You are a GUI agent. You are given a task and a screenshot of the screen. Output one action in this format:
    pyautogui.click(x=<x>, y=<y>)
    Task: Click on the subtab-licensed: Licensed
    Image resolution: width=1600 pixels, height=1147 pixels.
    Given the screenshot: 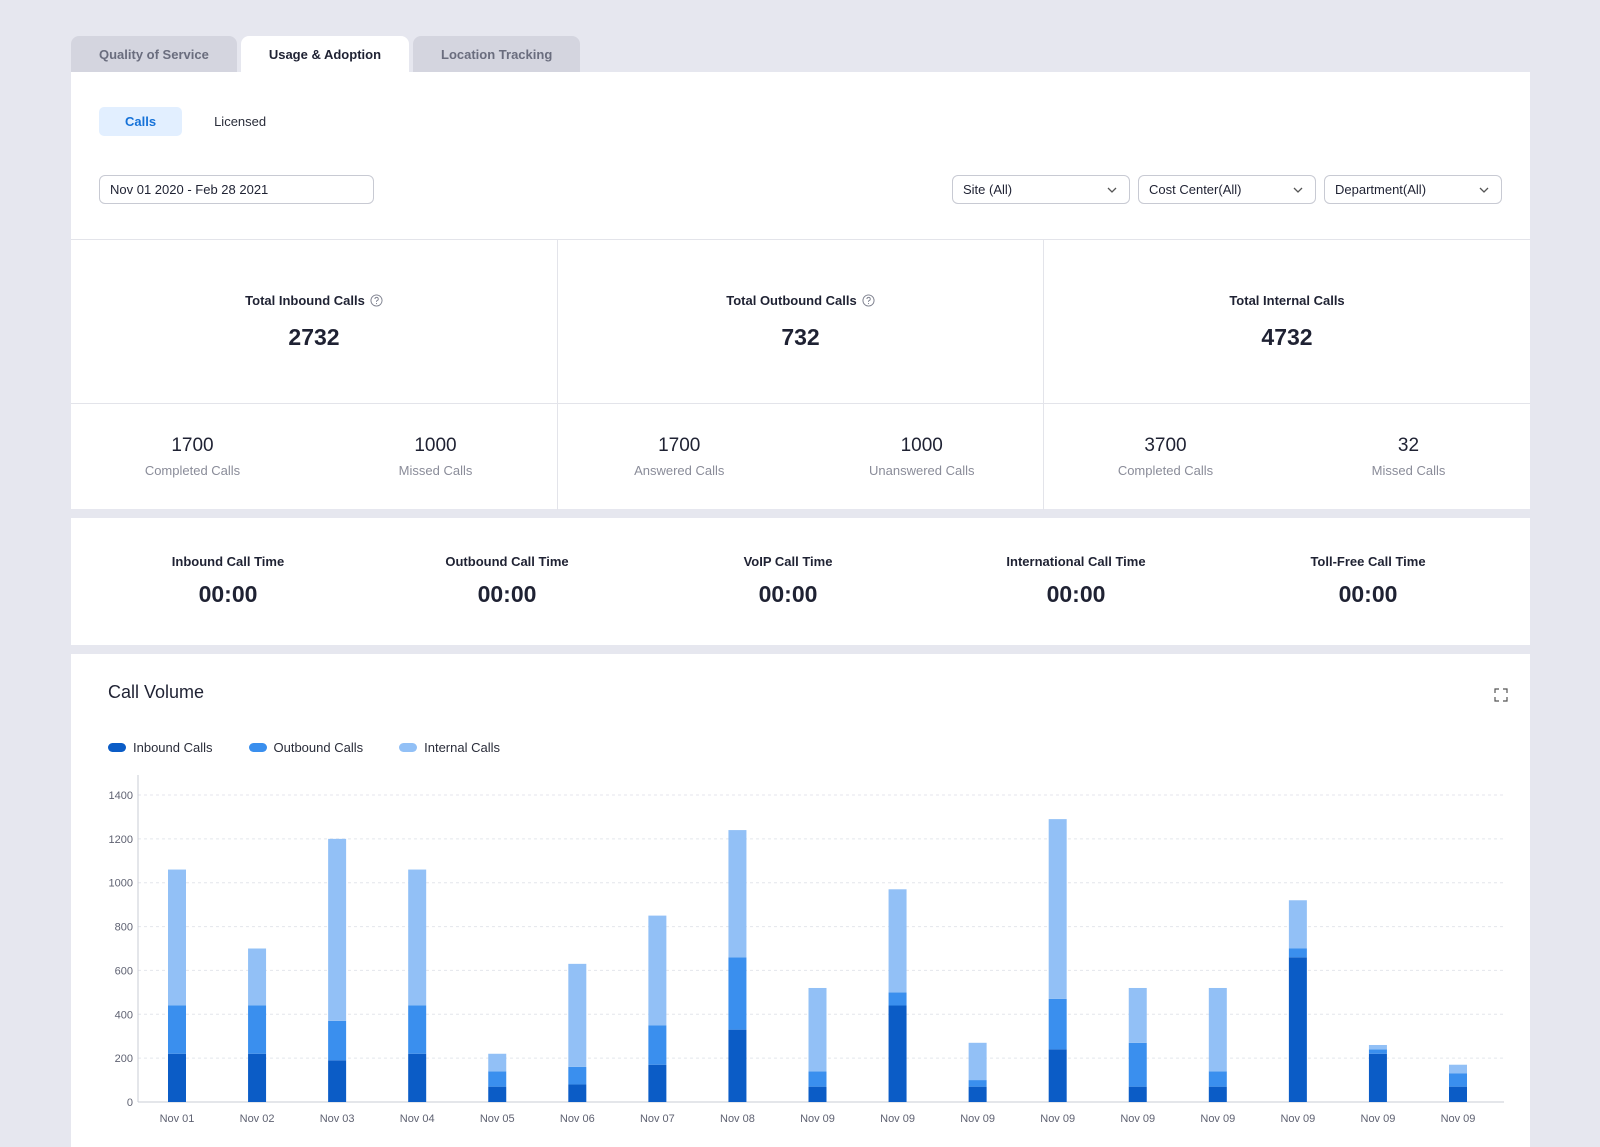 What is the action you would take?
    pyautogui.click(x=240, y=121)
    